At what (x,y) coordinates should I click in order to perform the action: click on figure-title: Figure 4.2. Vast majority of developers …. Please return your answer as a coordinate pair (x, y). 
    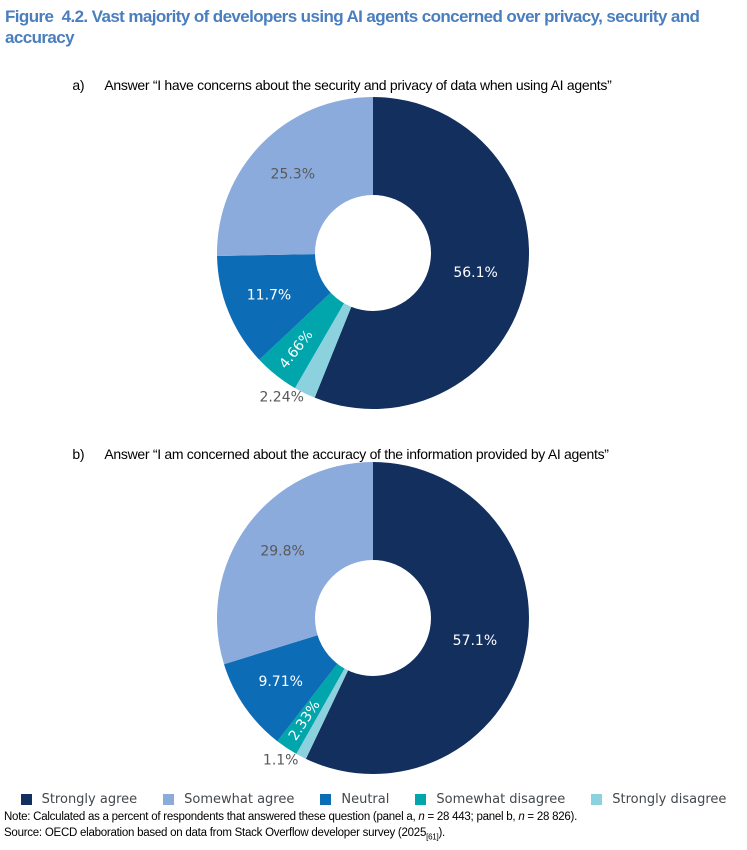
    Looking at the image, I should click on (375, 27).